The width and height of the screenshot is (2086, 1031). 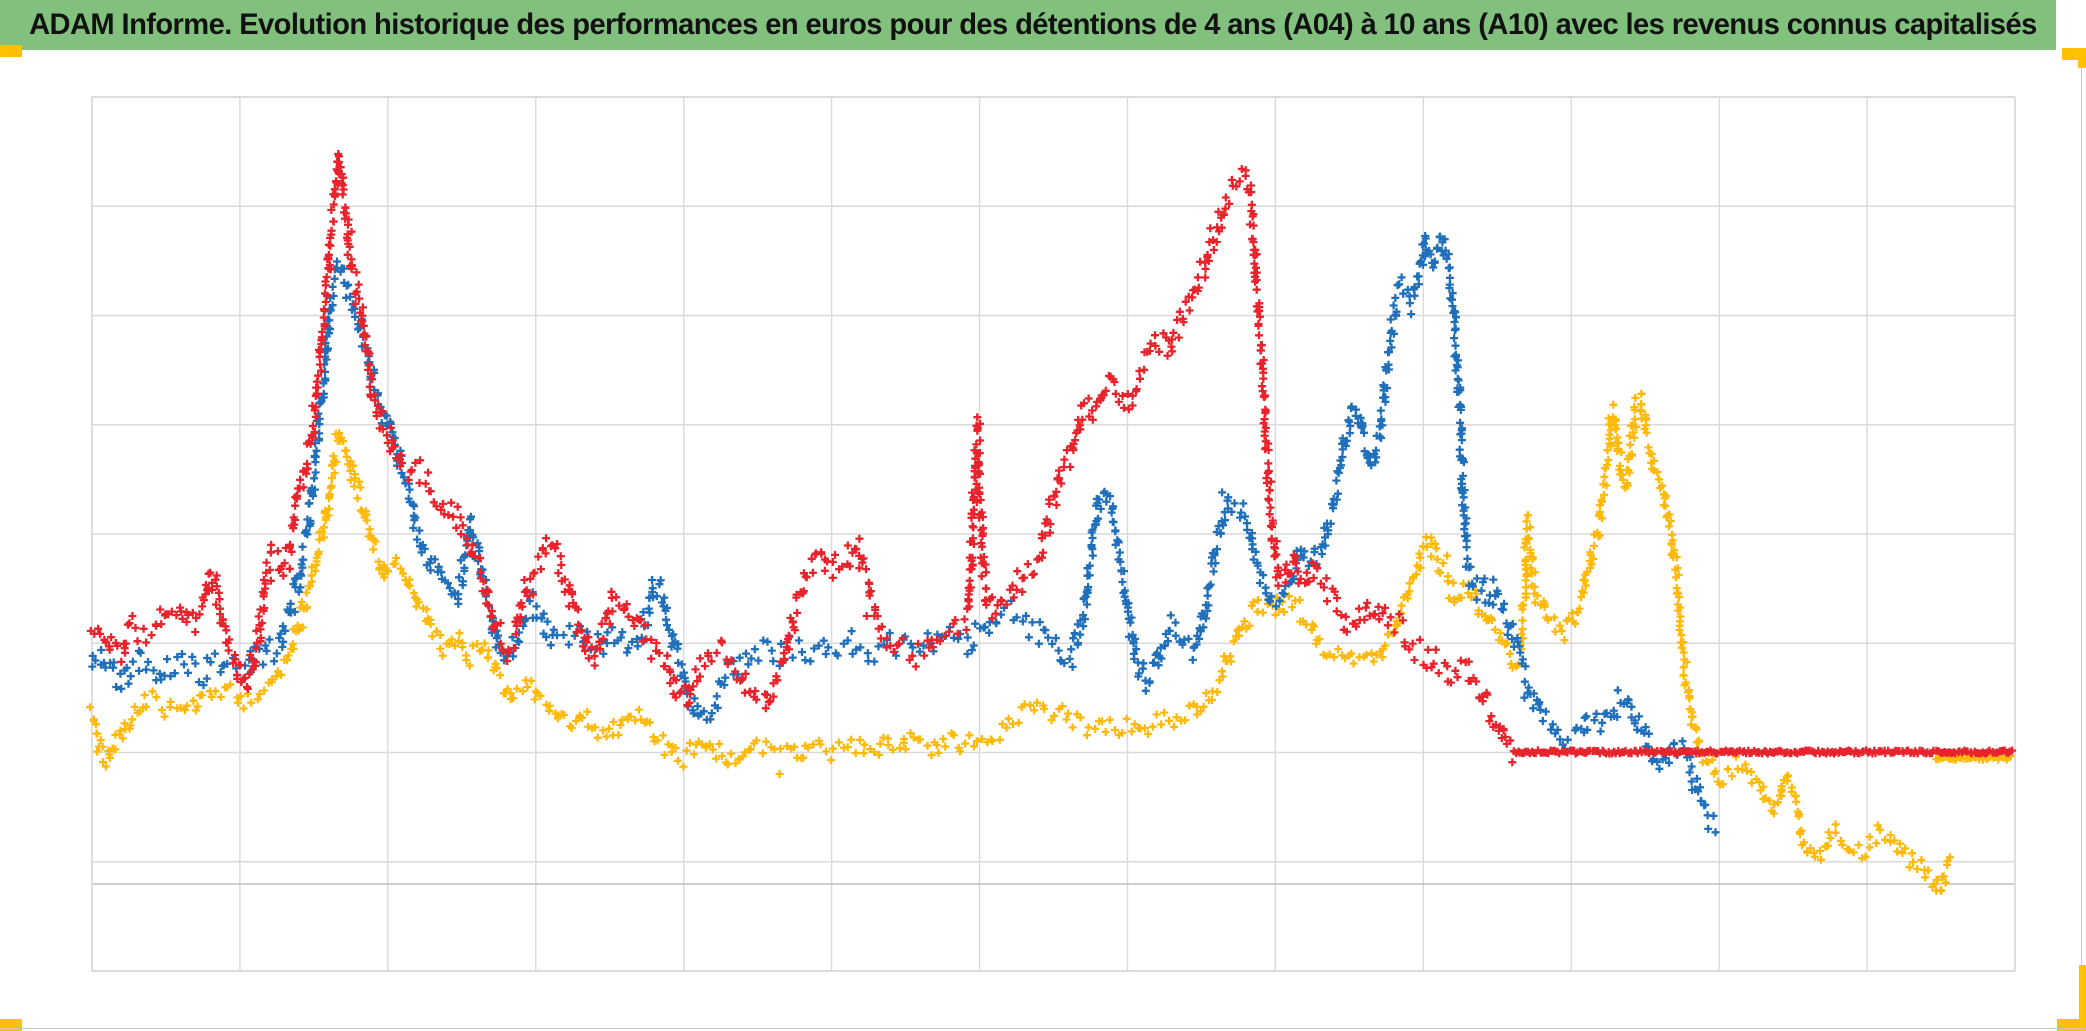 What do you see at coordinates (11, 1025) in the screenshot?
I see `corner-accent-bottom-left` at bounding box center [11, 1025].